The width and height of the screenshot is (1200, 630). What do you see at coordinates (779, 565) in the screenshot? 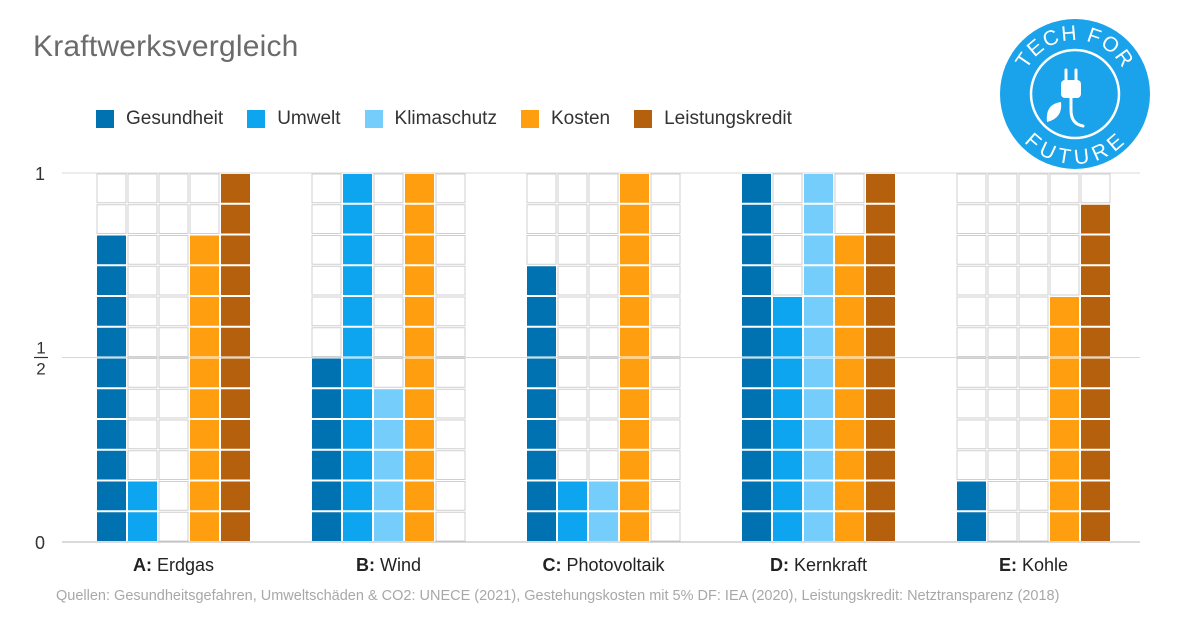
I see `category-letter: D:` at bounding box center [779, 565].